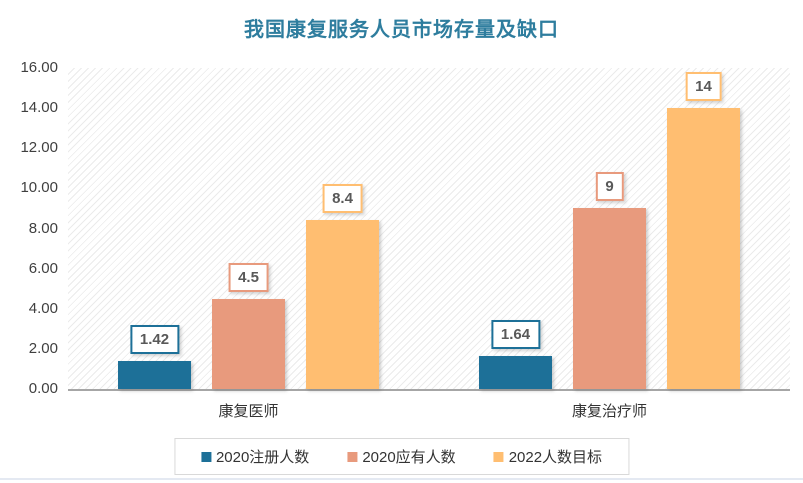 Image resolution: width=803 pixels, height=483 pixels. What do you see at coordinates (248, 411) in the screenshot?
I see `x-category-label: 康复医师` at bounding box center [248, 411].